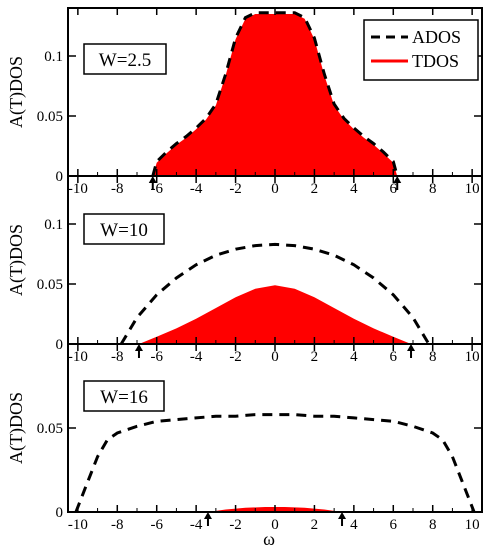 The width and height of the screenshot is (489, 550). What do you see at coordinates (156, 357) in the screenshot?
I see `x-tick-label-panel-2: -6` at bounding box center [156, 357].